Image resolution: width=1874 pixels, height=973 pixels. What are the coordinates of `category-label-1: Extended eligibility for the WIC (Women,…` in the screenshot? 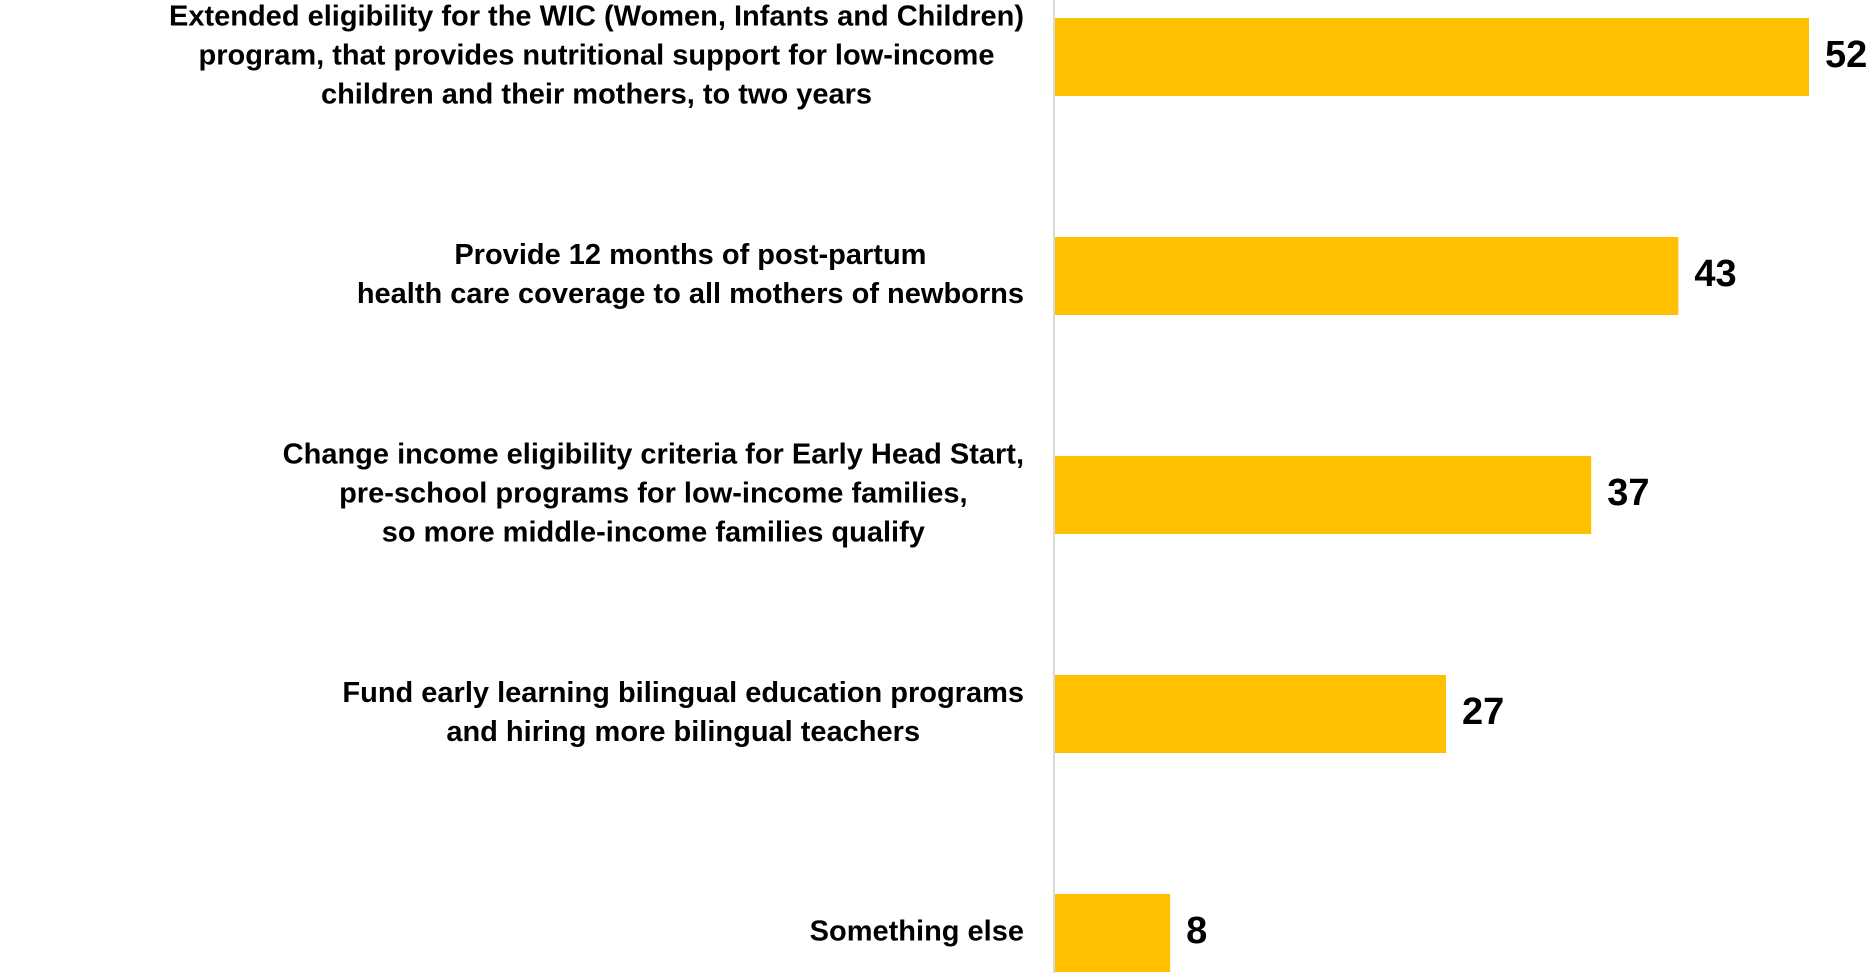 It's located at (596, 56).